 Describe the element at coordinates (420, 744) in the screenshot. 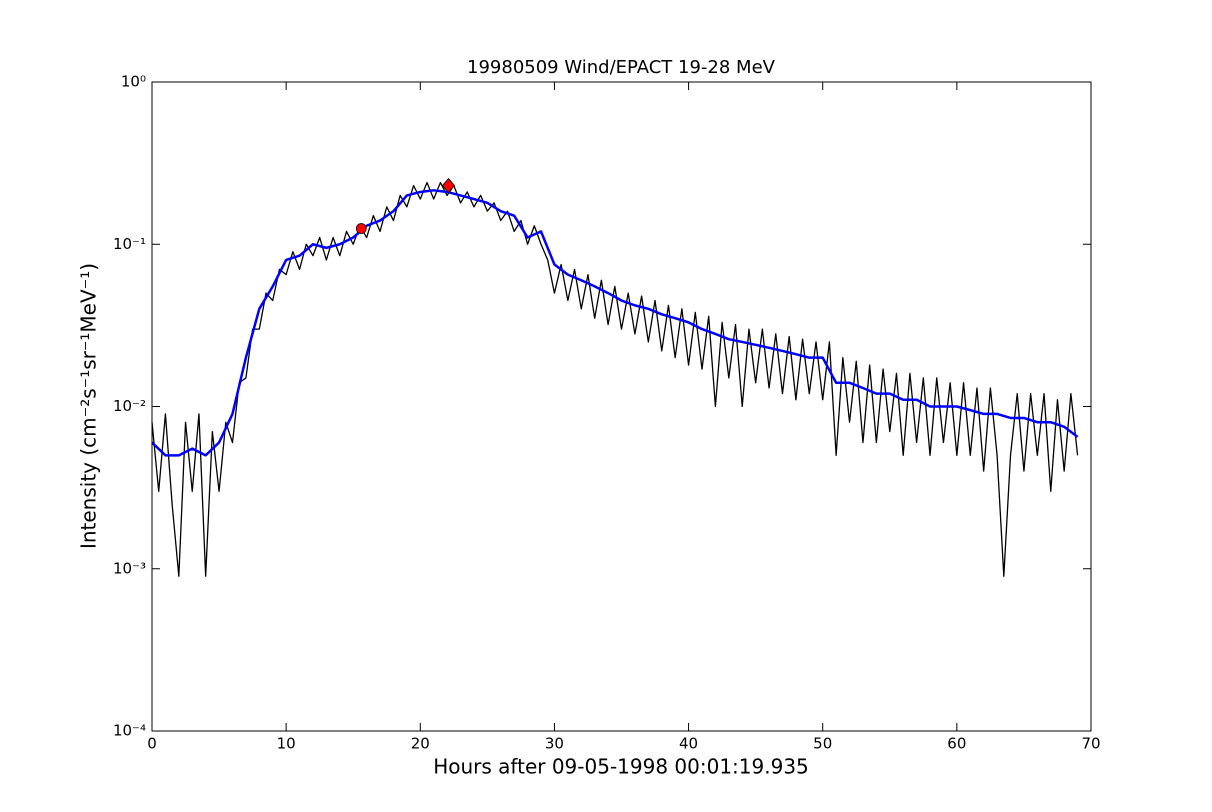

I see `x-tick-label: 20` at that location.